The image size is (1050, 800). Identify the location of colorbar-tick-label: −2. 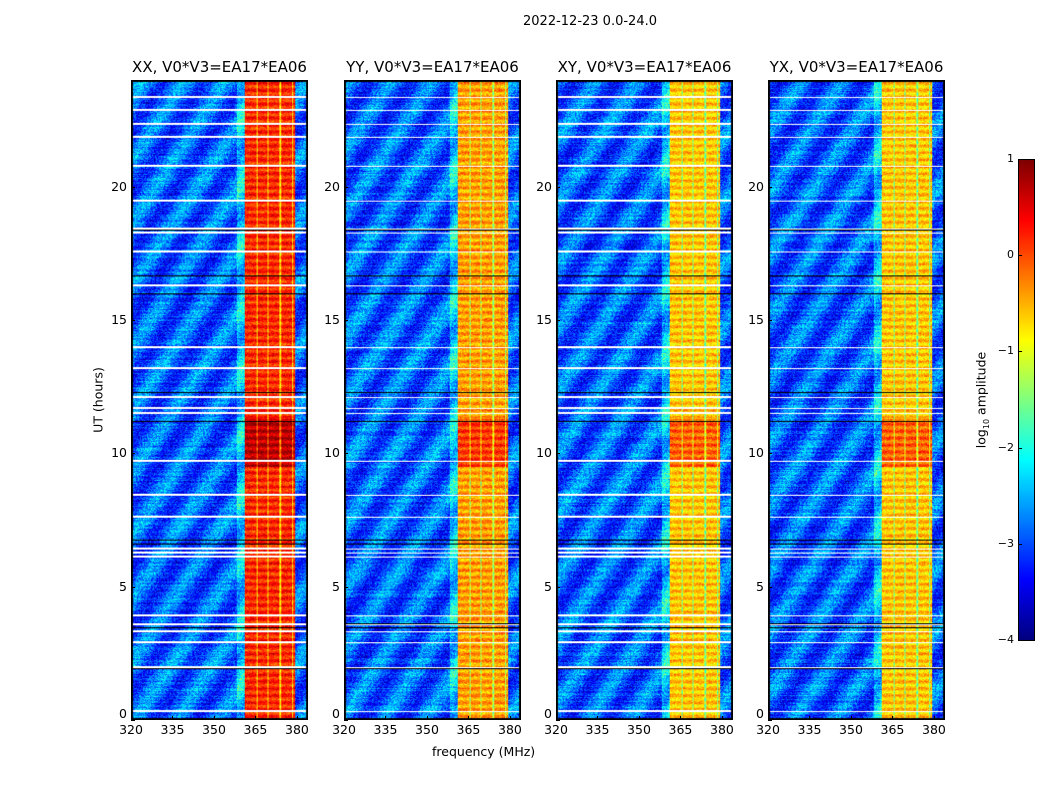
(1005, 447).